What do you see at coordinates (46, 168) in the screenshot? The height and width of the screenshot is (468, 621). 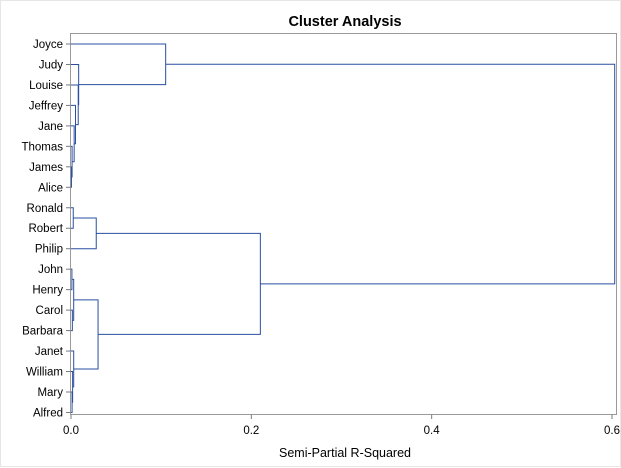 I see `leaf-label-james: James` at bounding box center [46, 168].